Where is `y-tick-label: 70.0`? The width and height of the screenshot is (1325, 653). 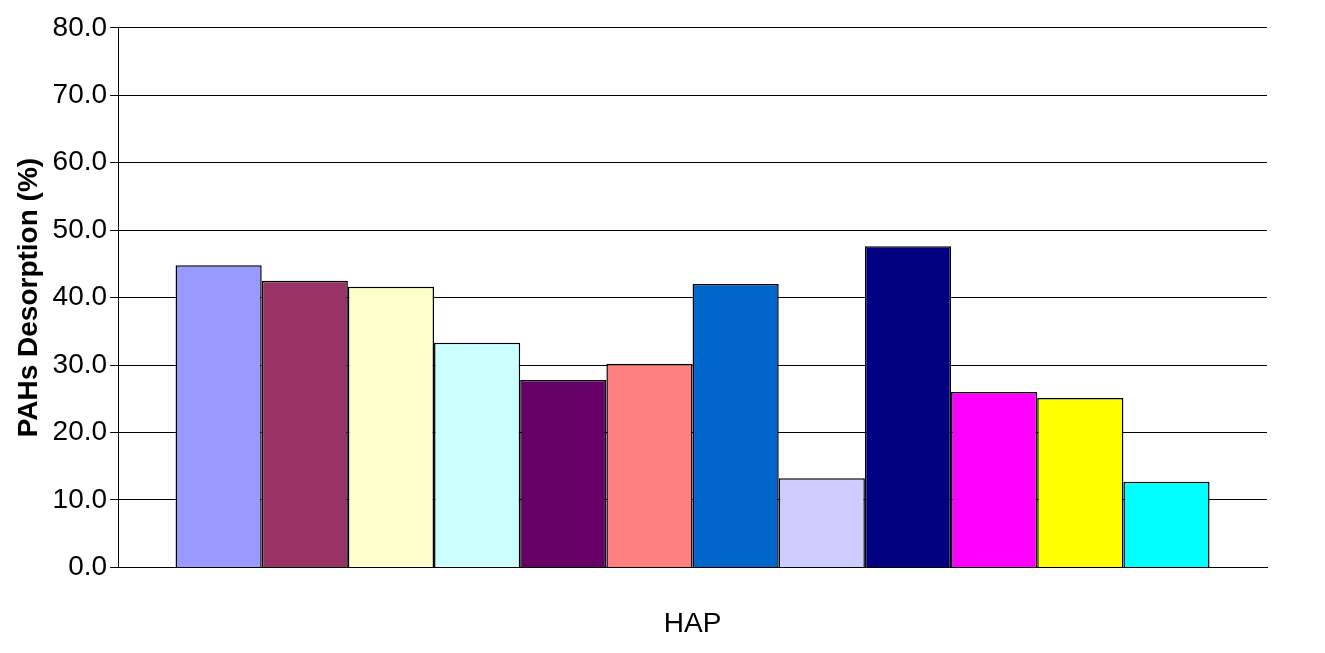 y-tick-label: 70.0 is located at coordinates (80, 93).